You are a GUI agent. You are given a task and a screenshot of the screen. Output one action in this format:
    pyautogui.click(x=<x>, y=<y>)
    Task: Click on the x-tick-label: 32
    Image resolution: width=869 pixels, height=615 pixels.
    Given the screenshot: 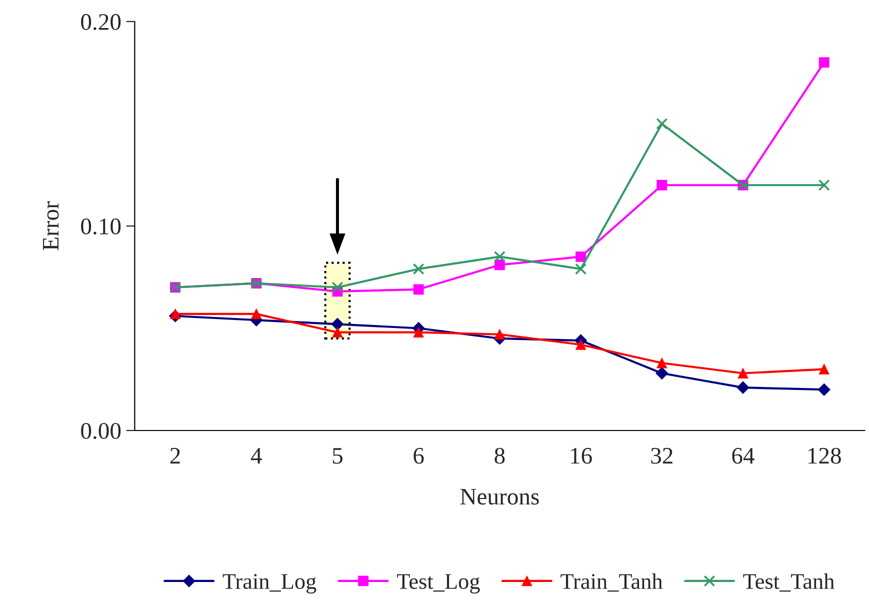 What is the action you would take?
    pyautogui.click(x=661, y=456)
    